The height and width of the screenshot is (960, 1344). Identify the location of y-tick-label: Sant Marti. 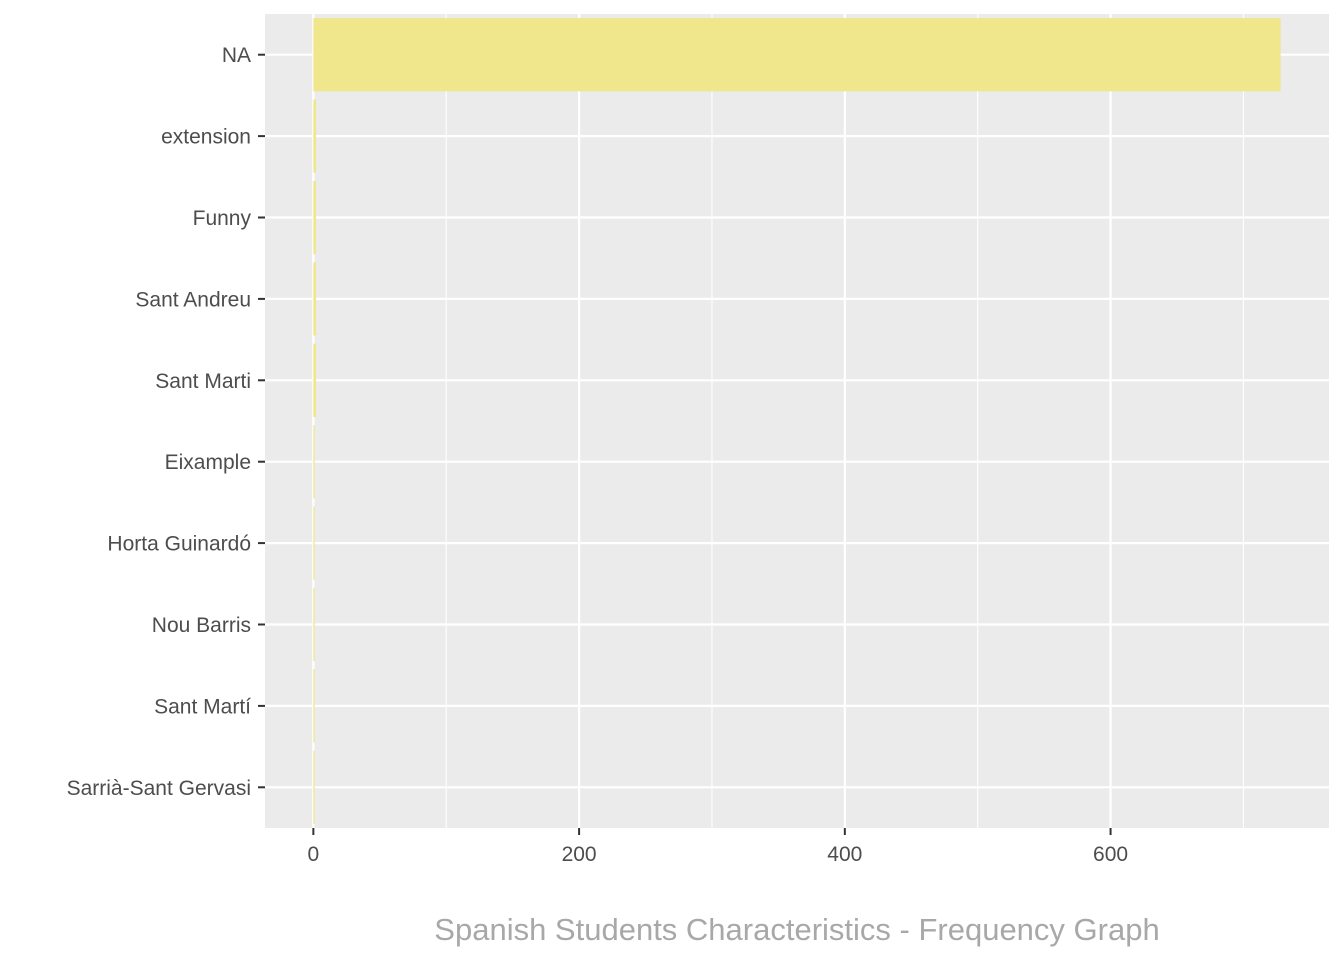
(203, 381).